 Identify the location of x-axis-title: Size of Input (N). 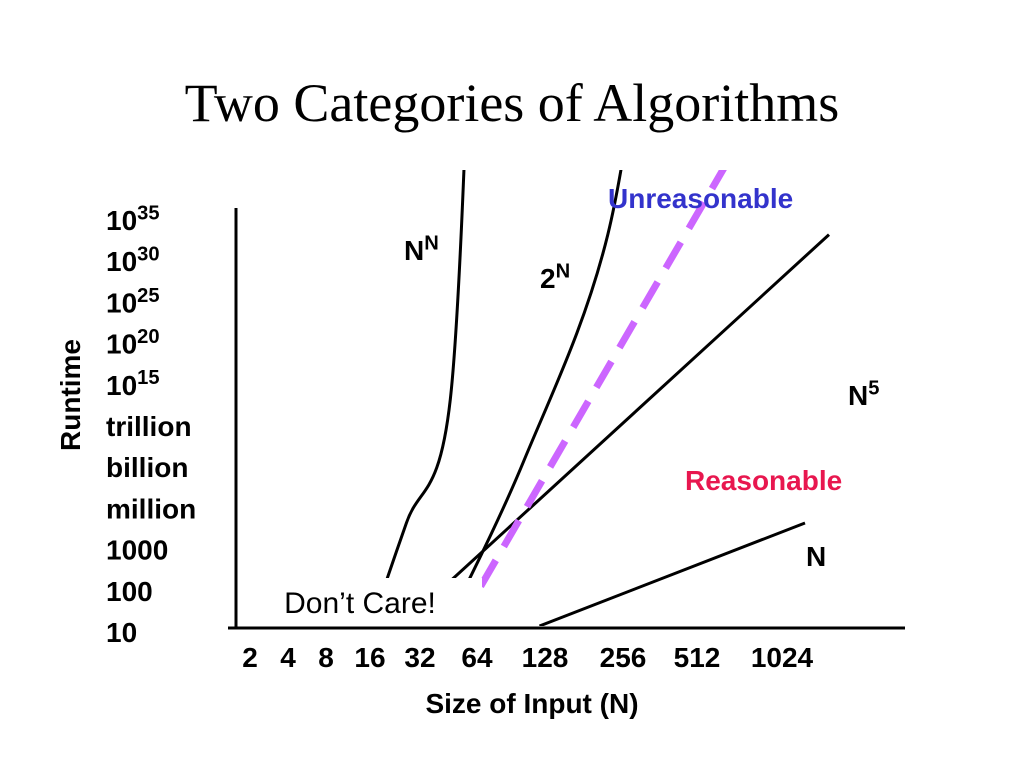
(531, 703).